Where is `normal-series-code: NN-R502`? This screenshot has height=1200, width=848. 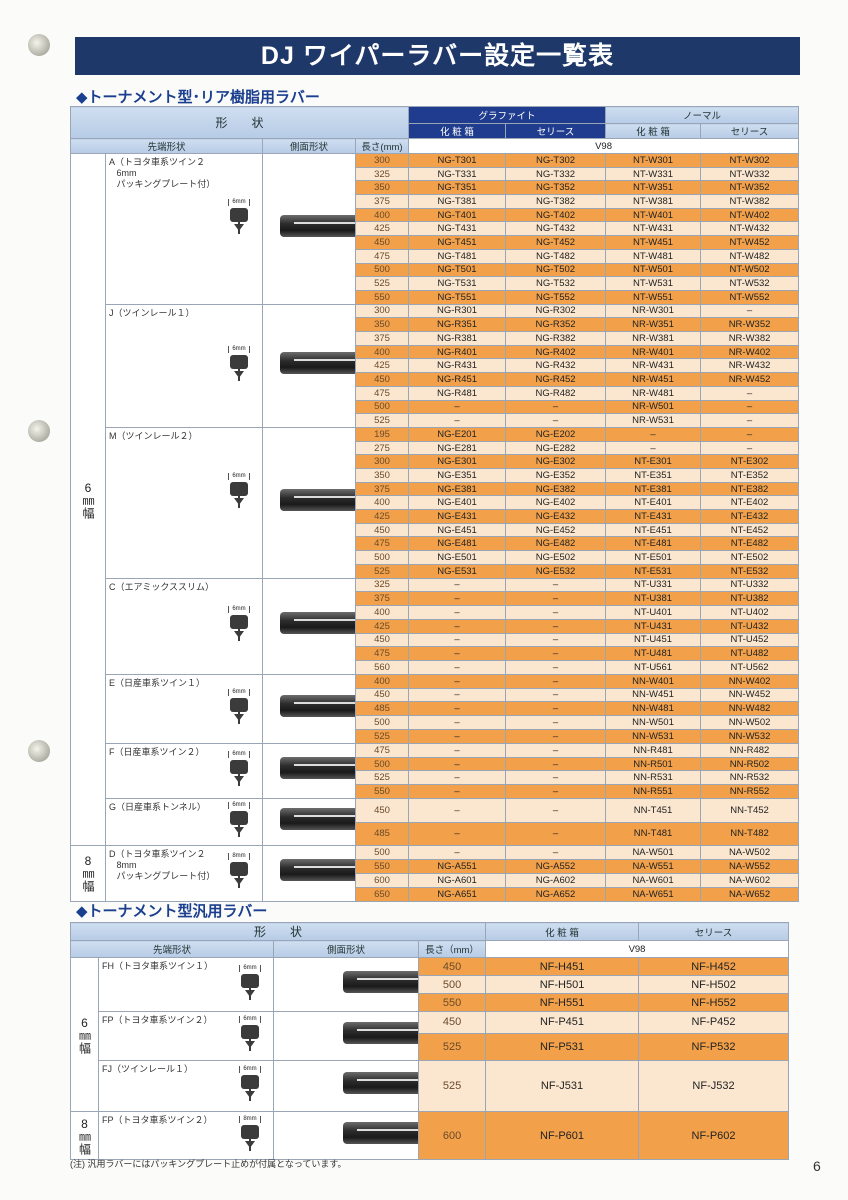
normal-series-code: NN-R502 is located at coordinates (750, 764).